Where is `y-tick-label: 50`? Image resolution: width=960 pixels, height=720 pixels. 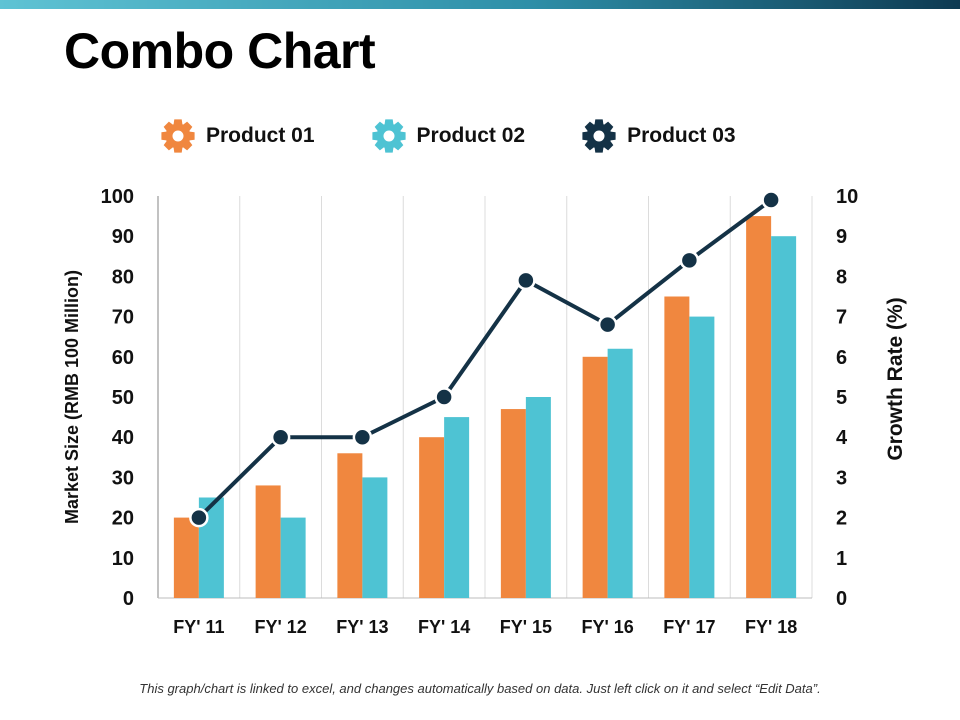 y-tick-label: 50 is located at coordinates (123, 398).